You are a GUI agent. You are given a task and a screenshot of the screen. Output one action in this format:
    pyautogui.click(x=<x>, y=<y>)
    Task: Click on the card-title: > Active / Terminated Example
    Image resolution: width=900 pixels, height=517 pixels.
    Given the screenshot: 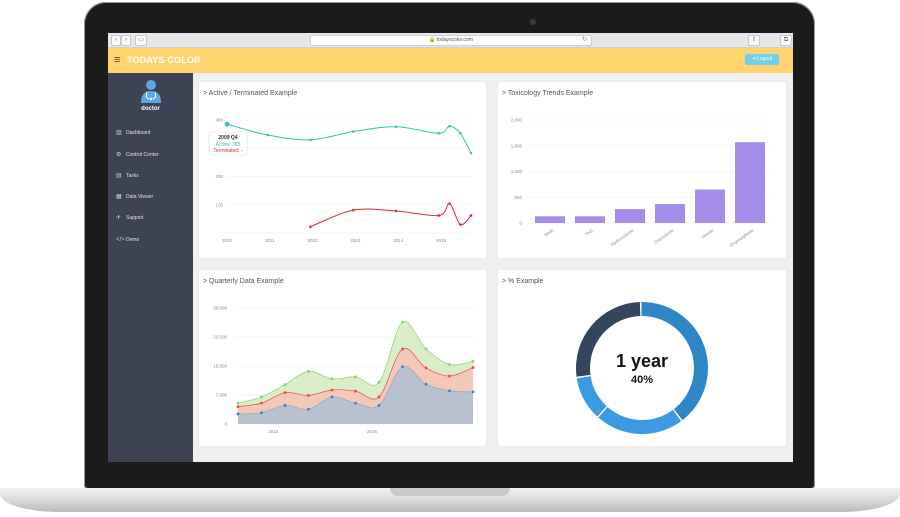 What is the action you would take?
    pyautogui.click(x=250, y=93)
    